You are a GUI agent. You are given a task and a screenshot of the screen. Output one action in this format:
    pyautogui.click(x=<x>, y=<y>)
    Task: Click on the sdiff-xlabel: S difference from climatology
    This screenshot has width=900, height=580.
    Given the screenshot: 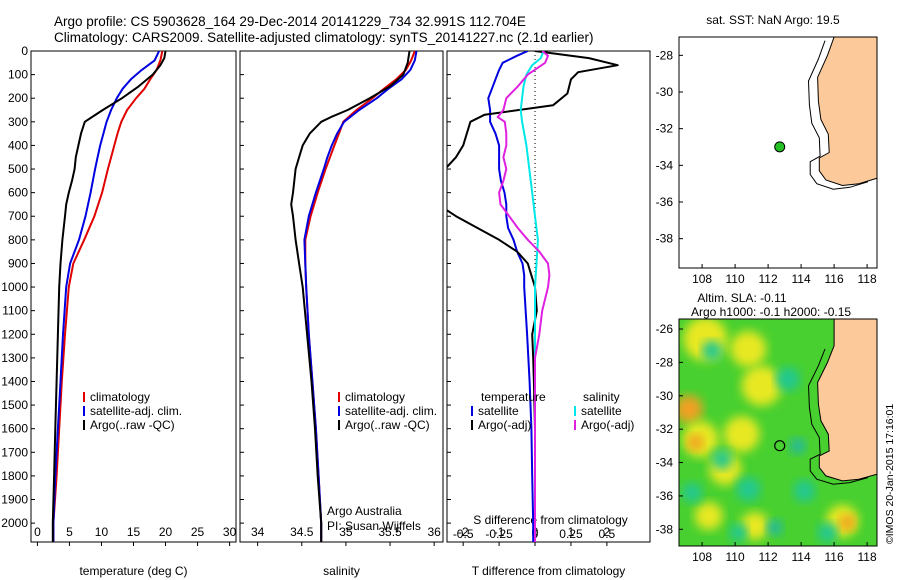 What is the action you would take?
    pyautogui.click(x=550, y=520)
    